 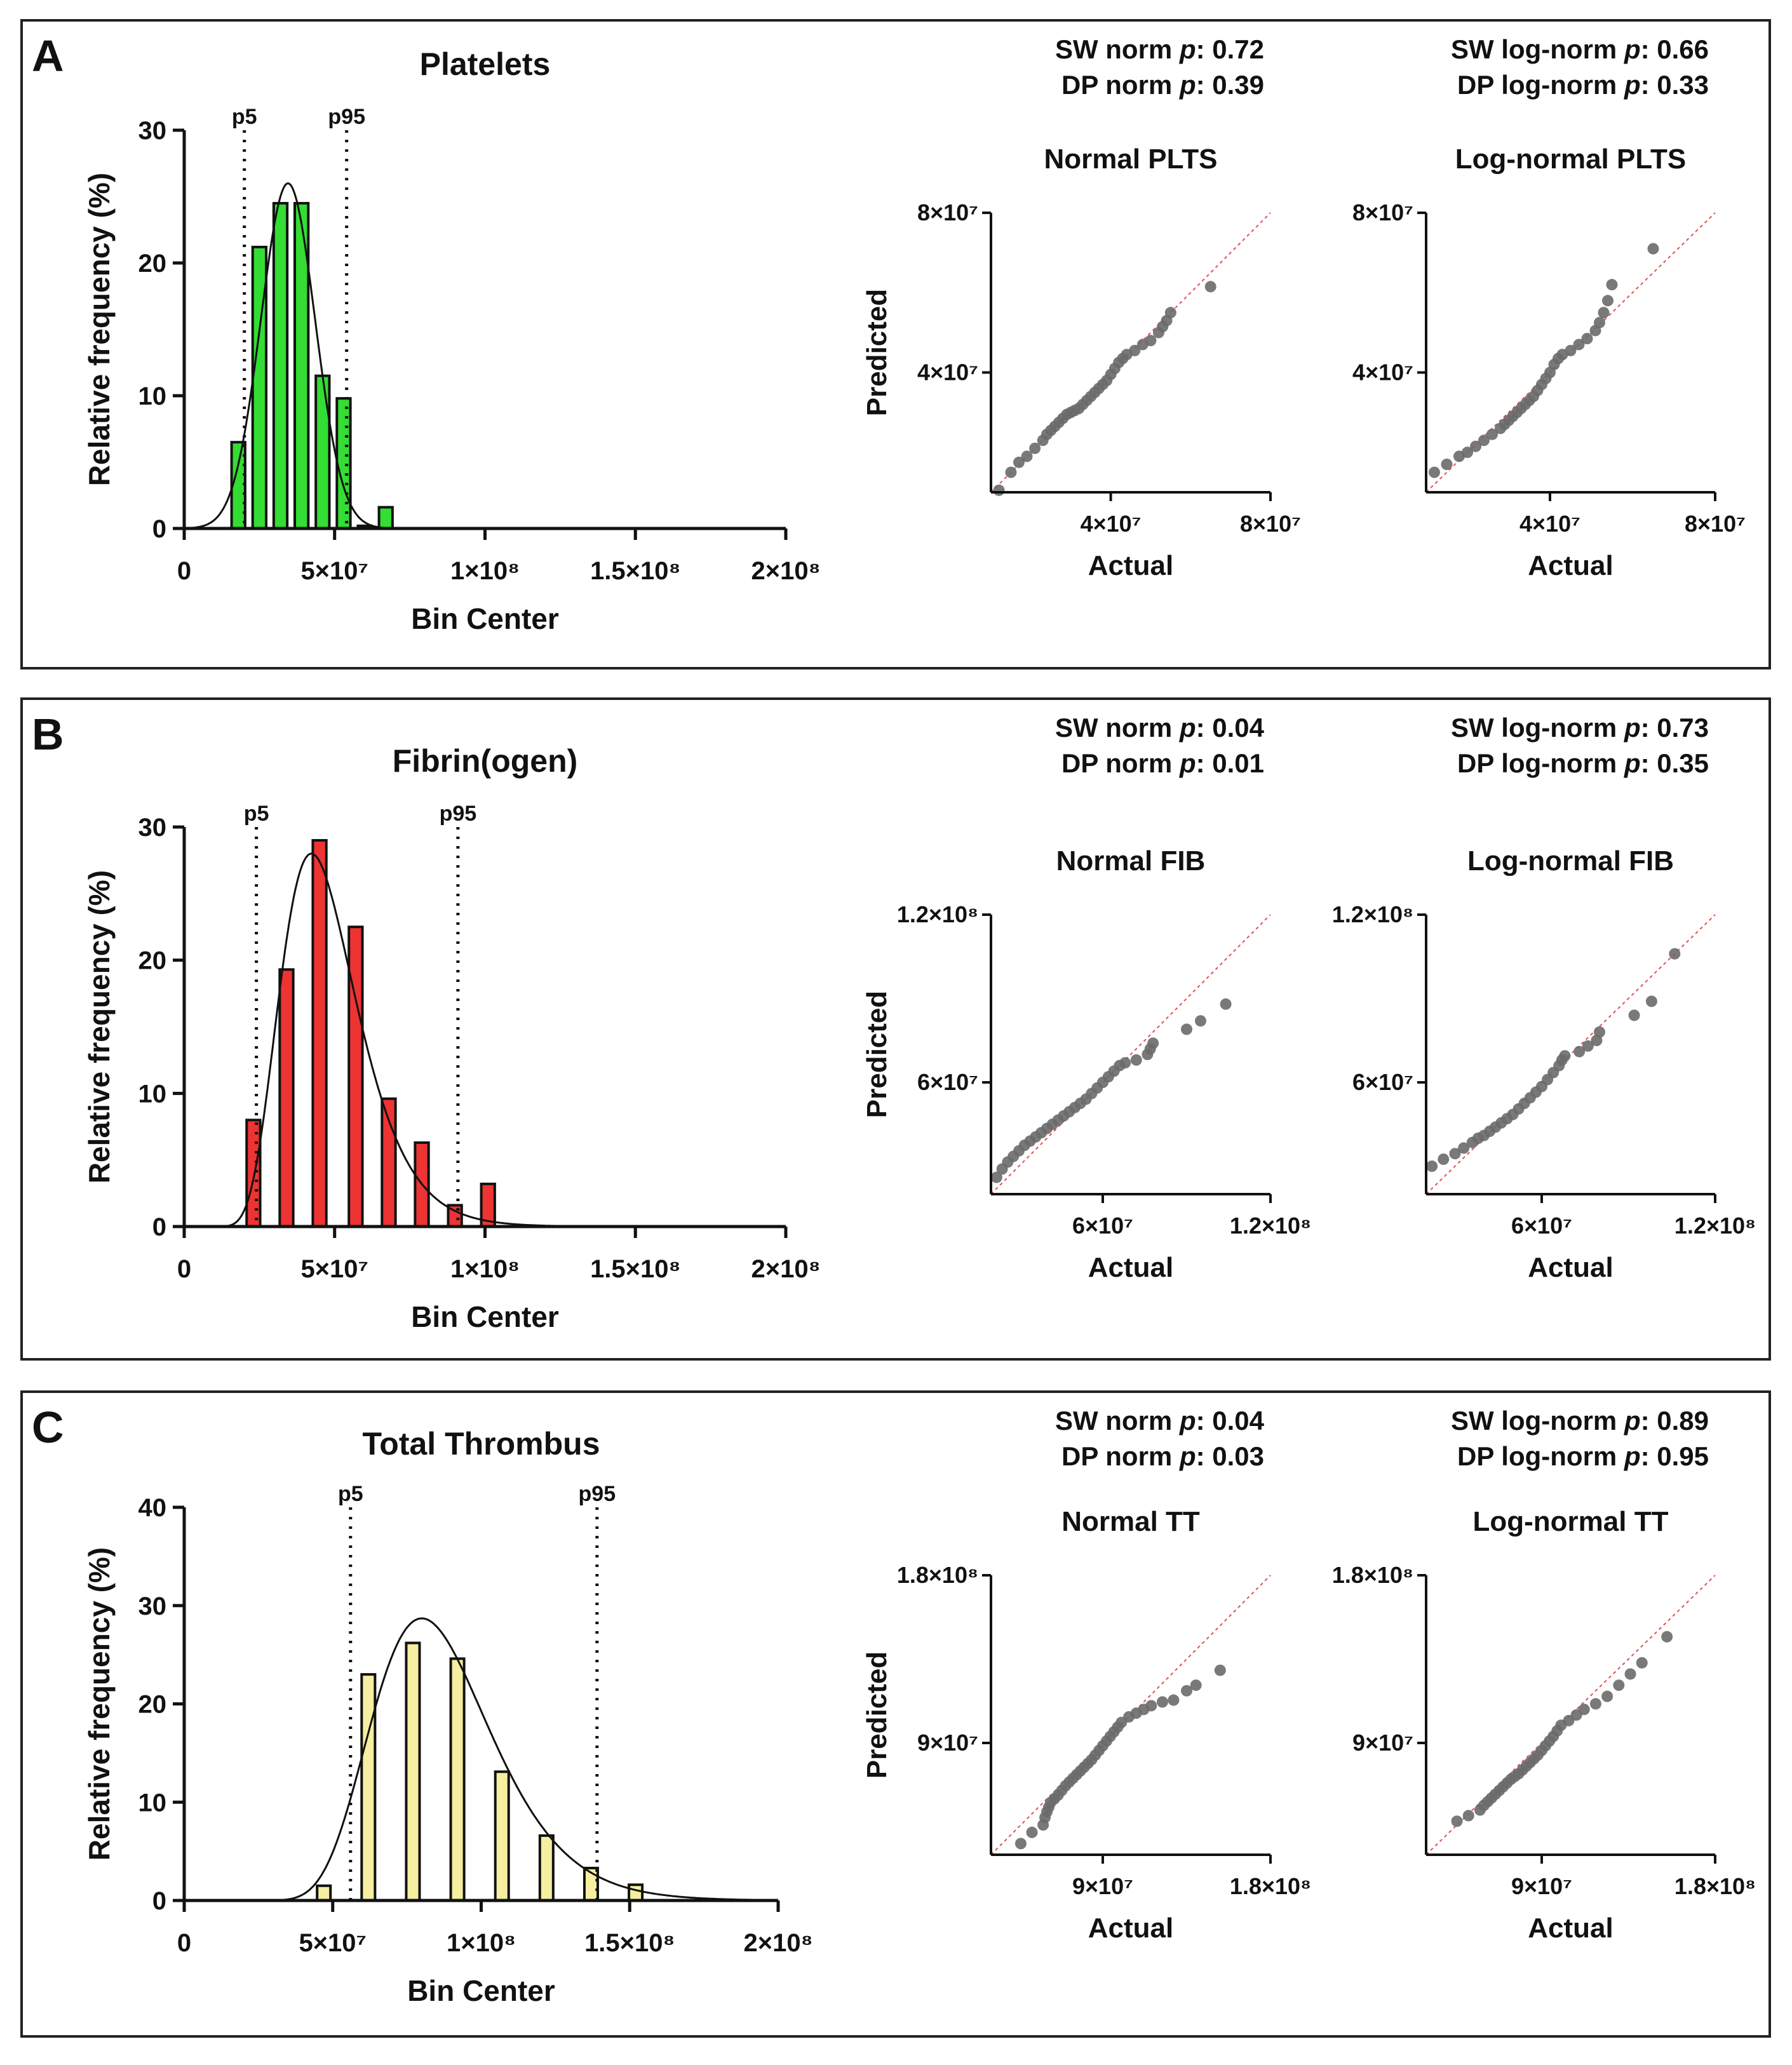 I want to click on stat-name: SW log-norm, so click(x=1537, y=728).